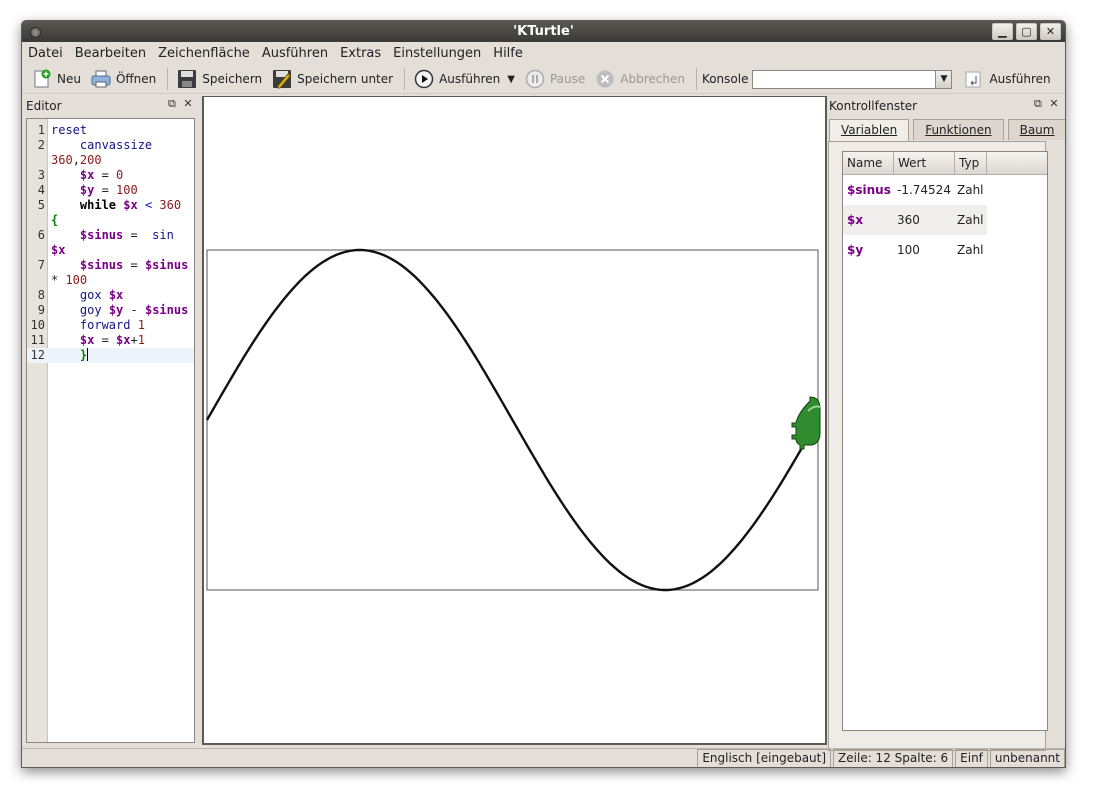 This screenshot has width=1105, height=808. I want to click on console-input: ▼, so click(852, 79).